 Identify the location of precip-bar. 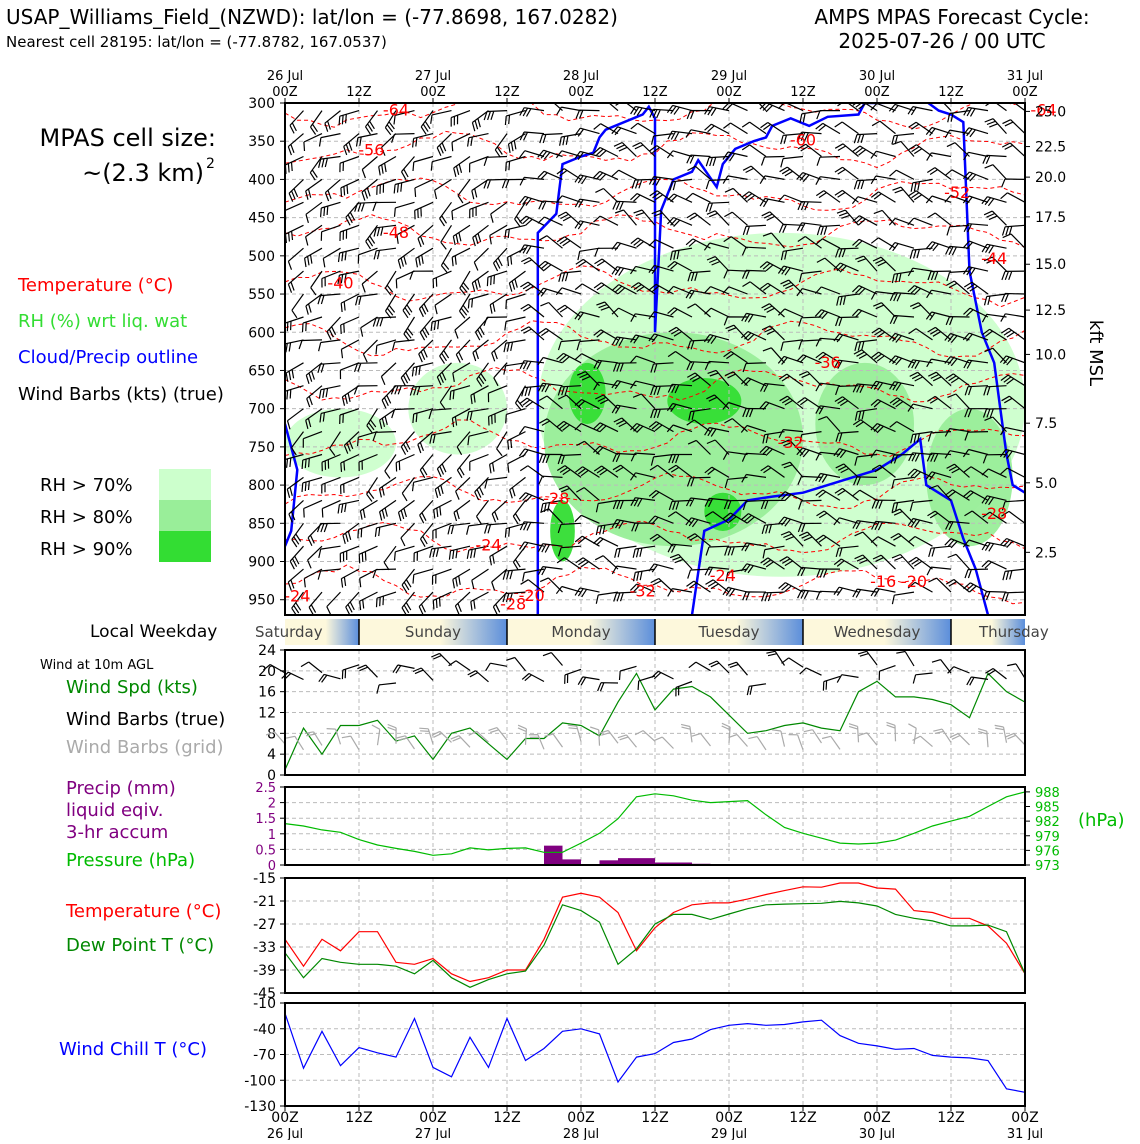
(645, 861).